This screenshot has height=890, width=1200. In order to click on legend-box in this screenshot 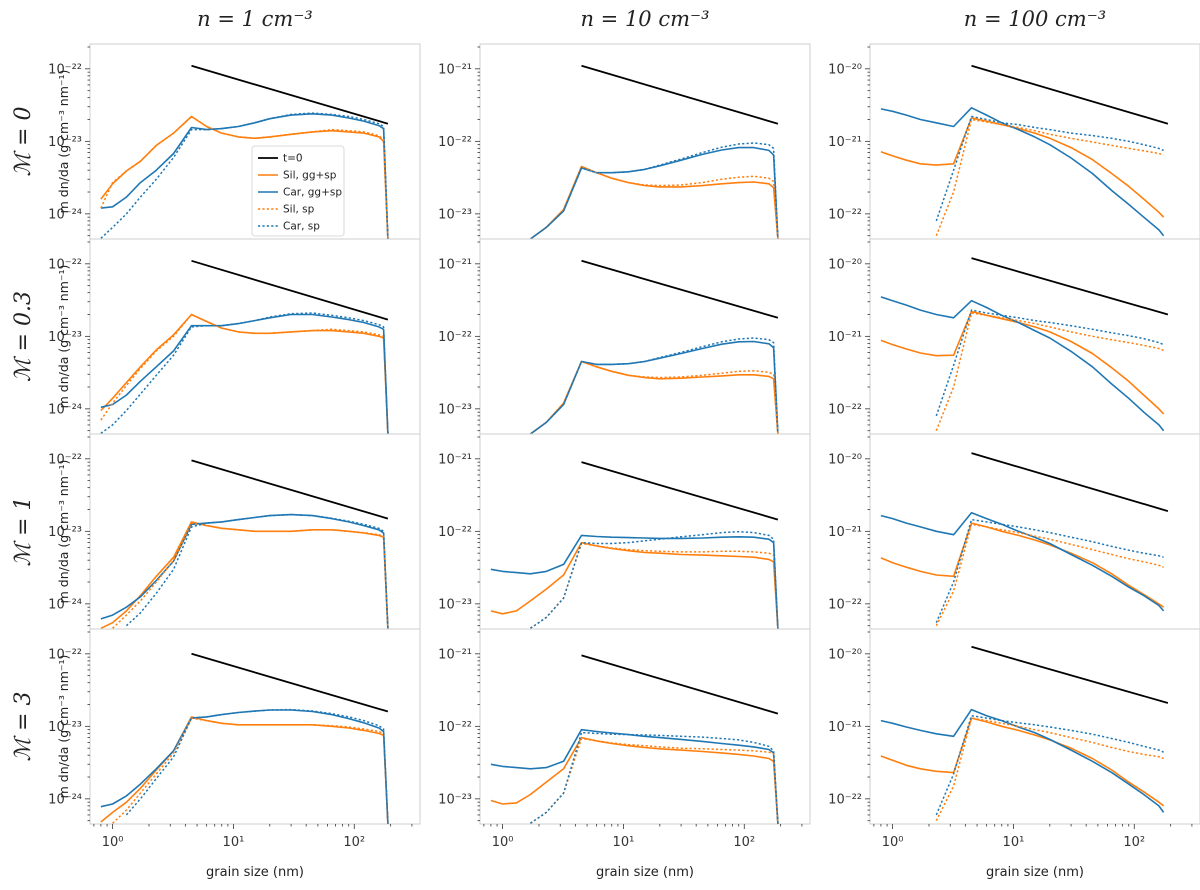, I will do `click(298, 191)`.